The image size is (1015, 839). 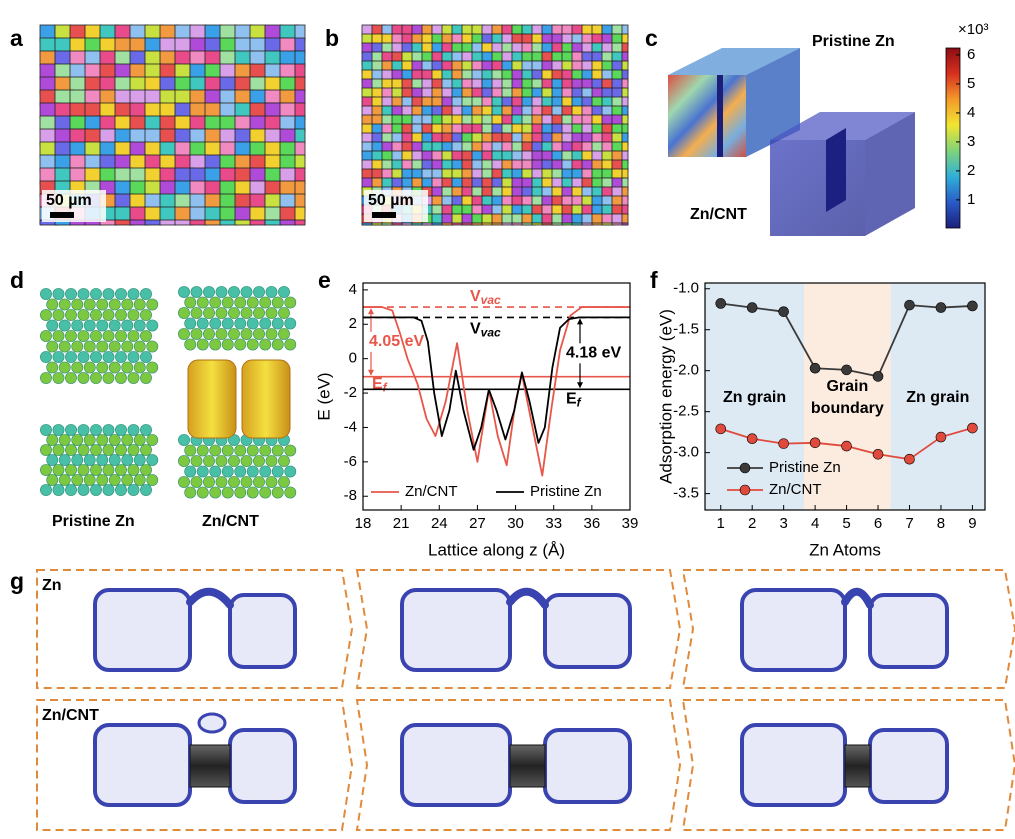 What do you see at coordinates (17, 280) in the screenshot?
I see `panel-label: d` at bounding box center [17, 280].